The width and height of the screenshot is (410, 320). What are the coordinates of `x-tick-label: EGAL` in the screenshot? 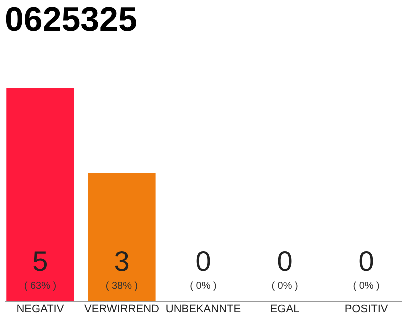 It's located at (285, 310).